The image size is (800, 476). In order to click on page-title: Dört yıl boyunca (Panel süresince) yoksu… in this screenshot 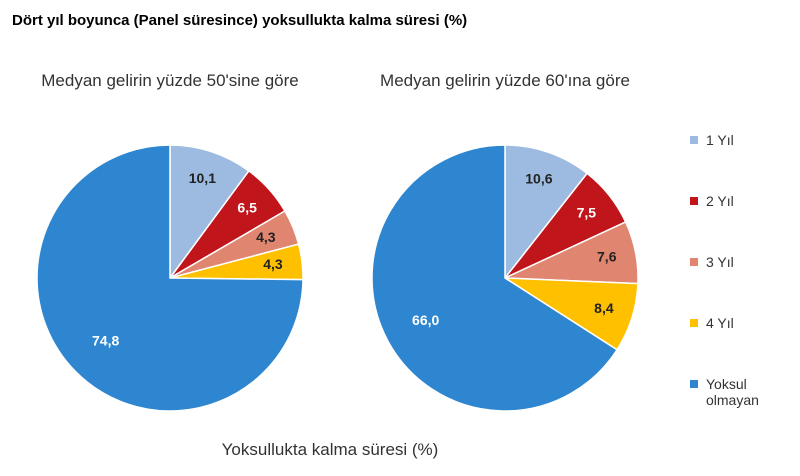, I will do `click(240, 20)`.